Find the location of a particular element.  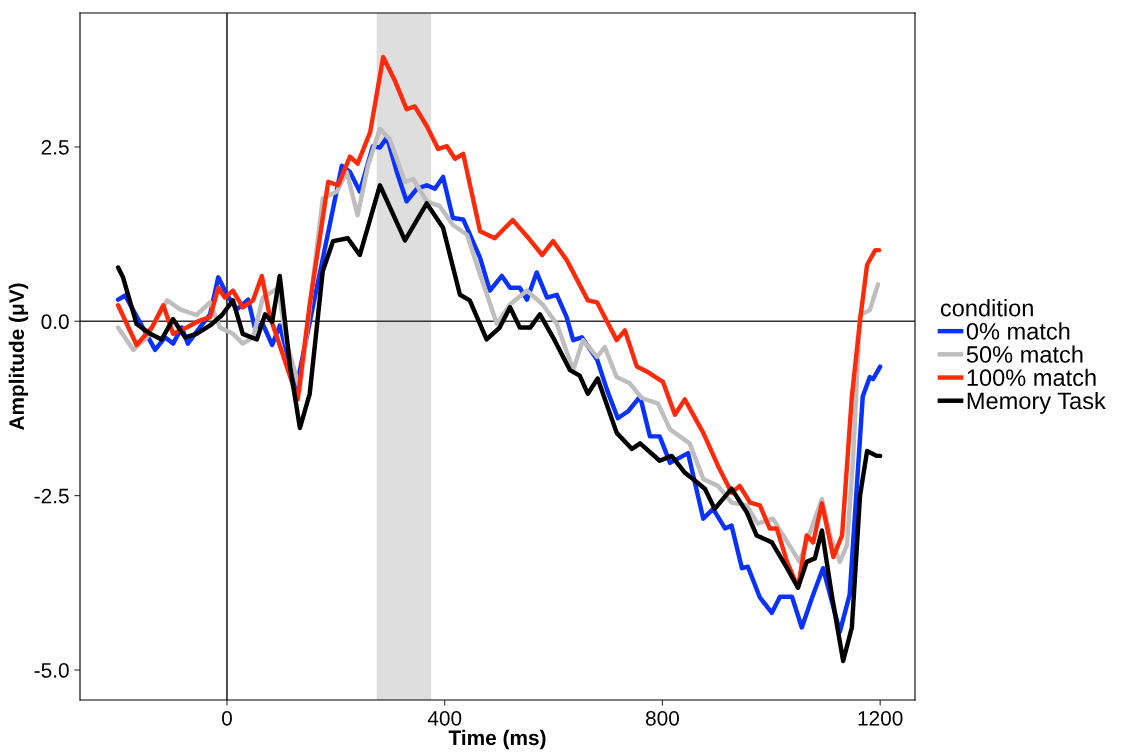

x-tick-label: 0 is located at coordinates (226, 718).